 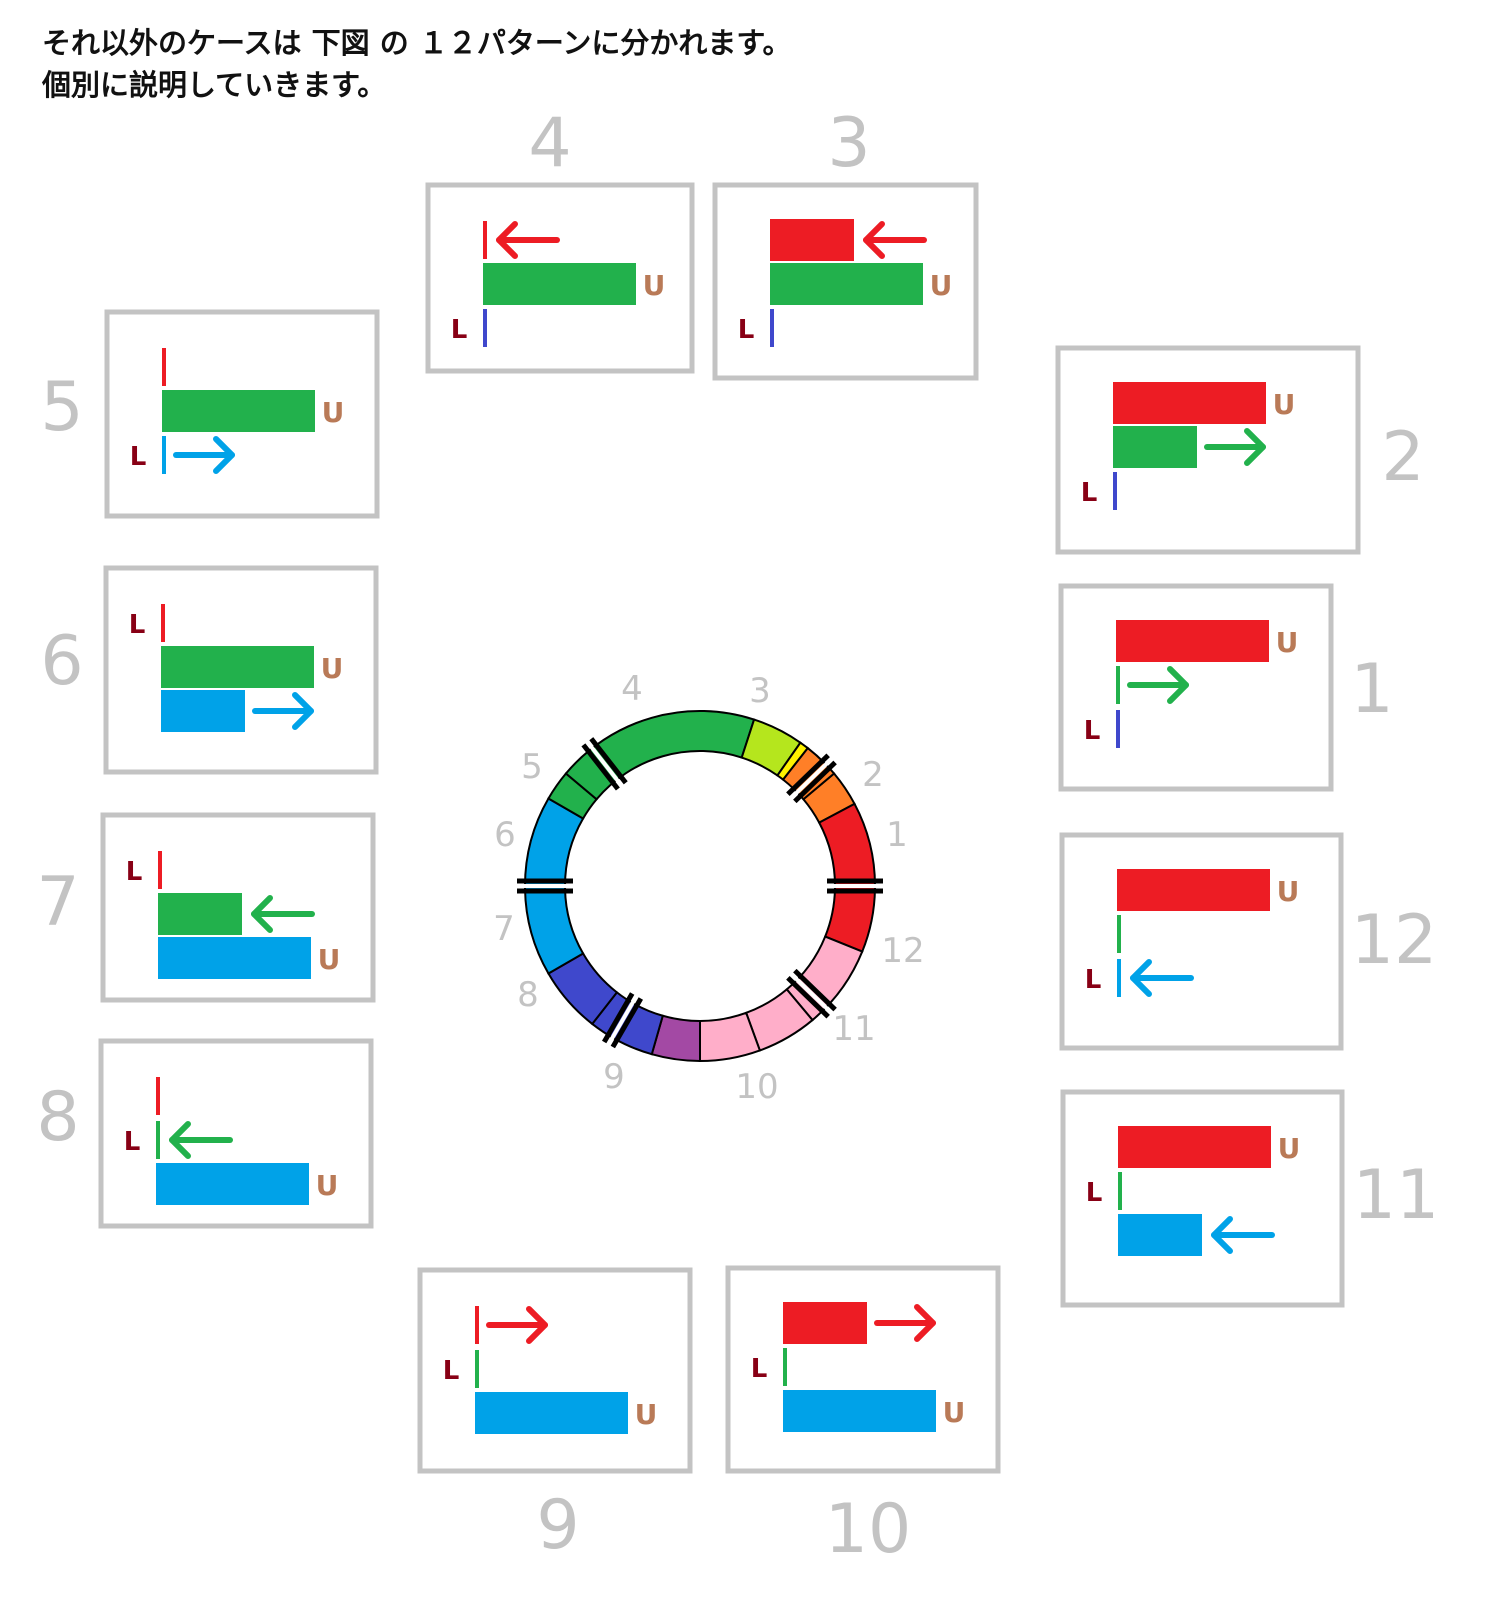 I want to click on wheel-number-5: 5, so click(x=532, y=767).